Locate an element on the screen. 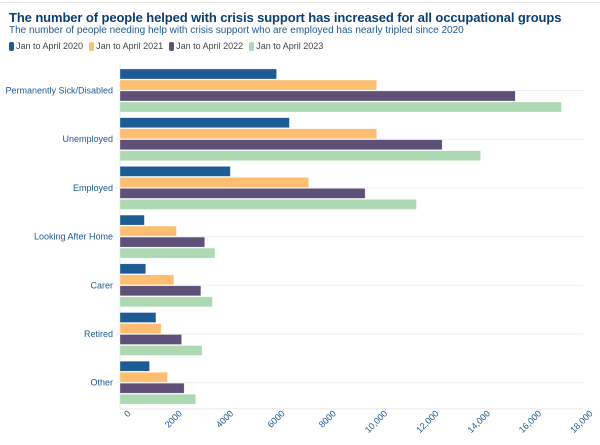 This screenshot has width=600, height=445. category-label: Carer is located at coordinates (101, 285).